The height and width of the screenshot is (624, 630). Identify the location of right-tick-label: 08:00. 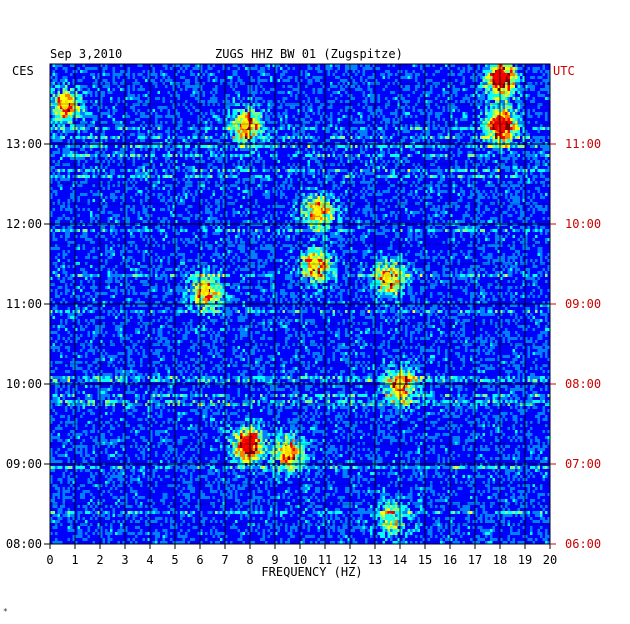
(583, 384).